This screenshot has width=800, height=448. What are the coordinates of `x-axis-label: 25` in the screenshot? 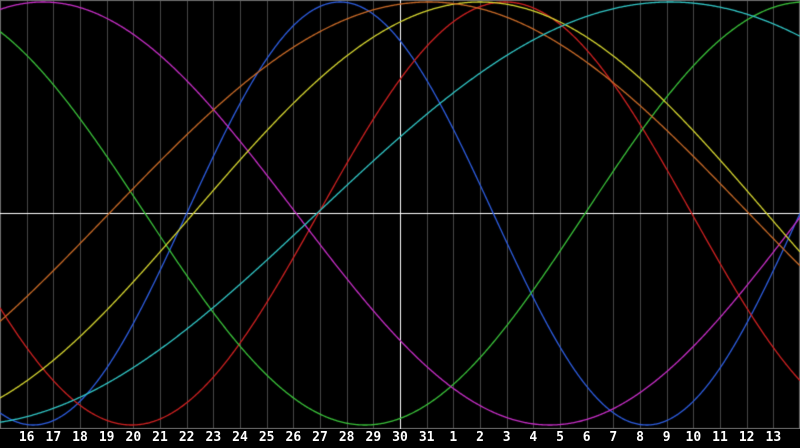 It's located at (266, 437).